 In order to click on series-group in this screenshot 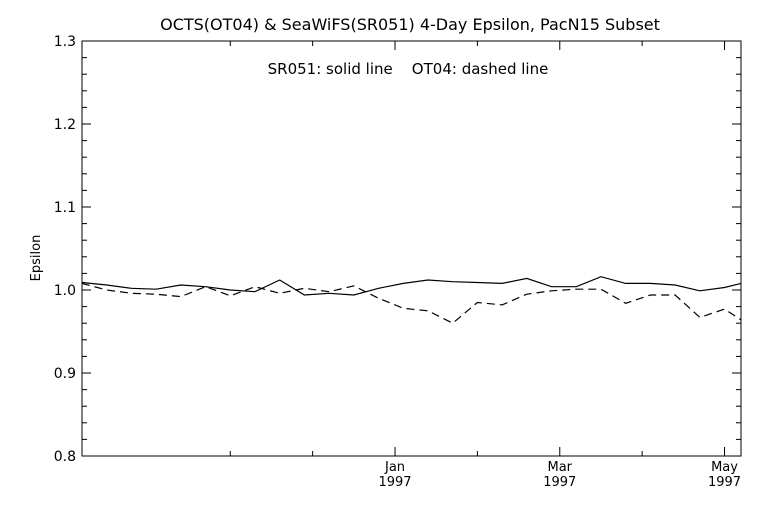, I will do `click(411, 300)`.